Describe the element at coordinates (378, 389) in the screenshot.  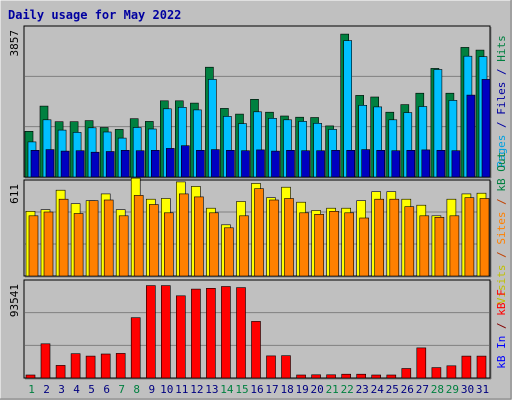
I see `x-tick-day-24: 24` at that location.